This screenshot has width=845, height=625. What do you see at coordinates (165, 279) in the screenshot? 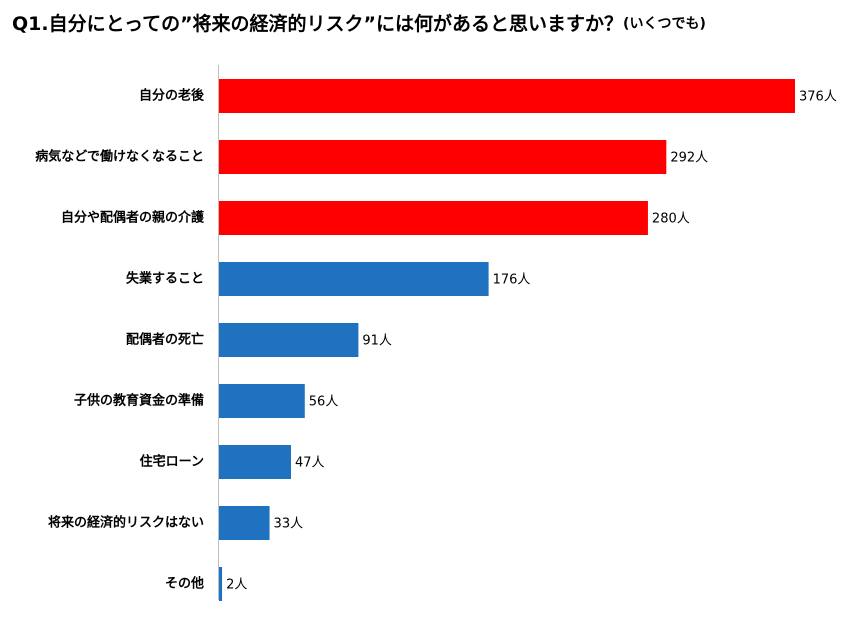
I see `category-label: 失業すること` at bounding box center [165, 279].